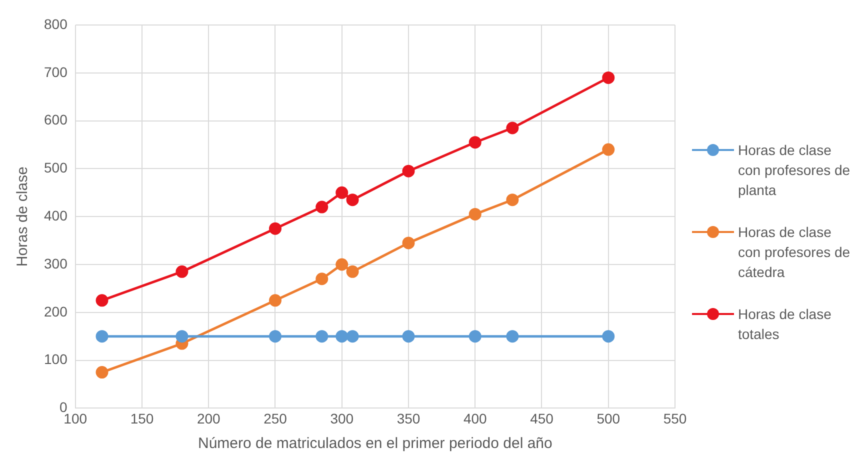 The width and height of the screenshot is (867, 462). What do you see at coordinates (342, 418) in the screenshot?
I see `x-tick-label: 300` at bounding box center [342, 418].